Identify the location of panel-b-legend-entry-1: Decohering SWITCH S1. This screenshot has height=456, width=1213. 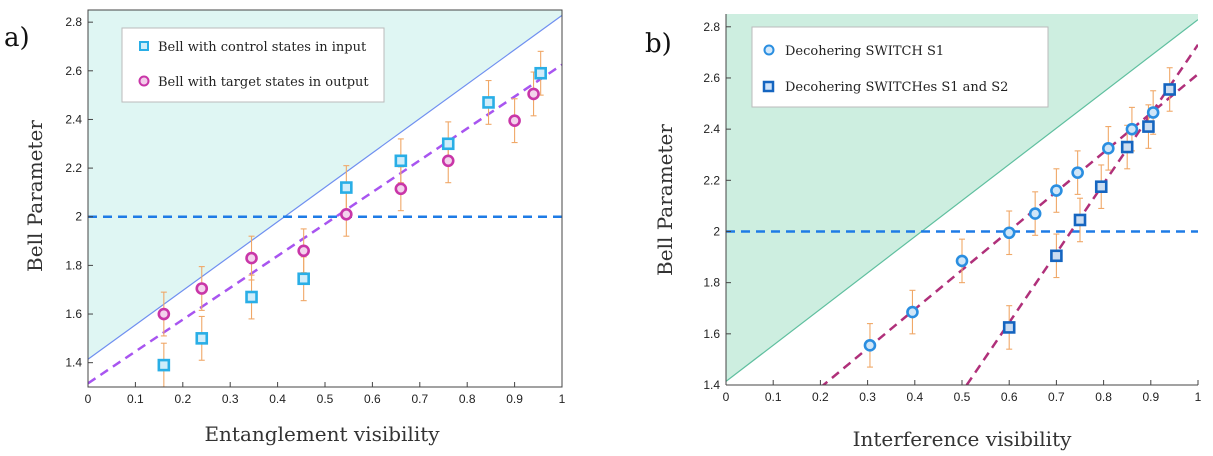
(864, 51).